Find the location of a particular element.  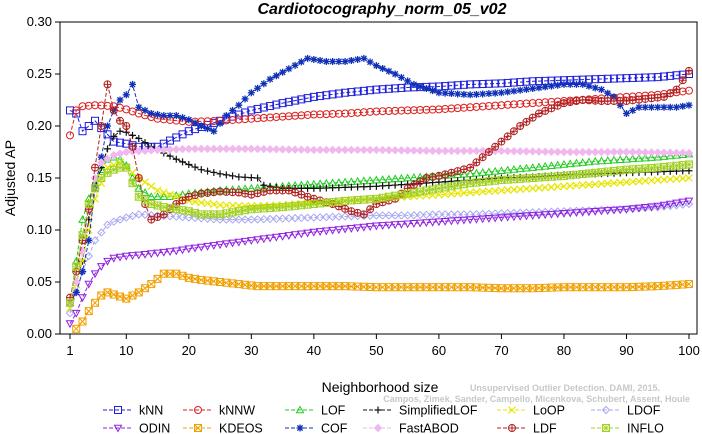

legend-item-simplifiedlof: SimplifiedLOF is located at coordinates (420, 411).